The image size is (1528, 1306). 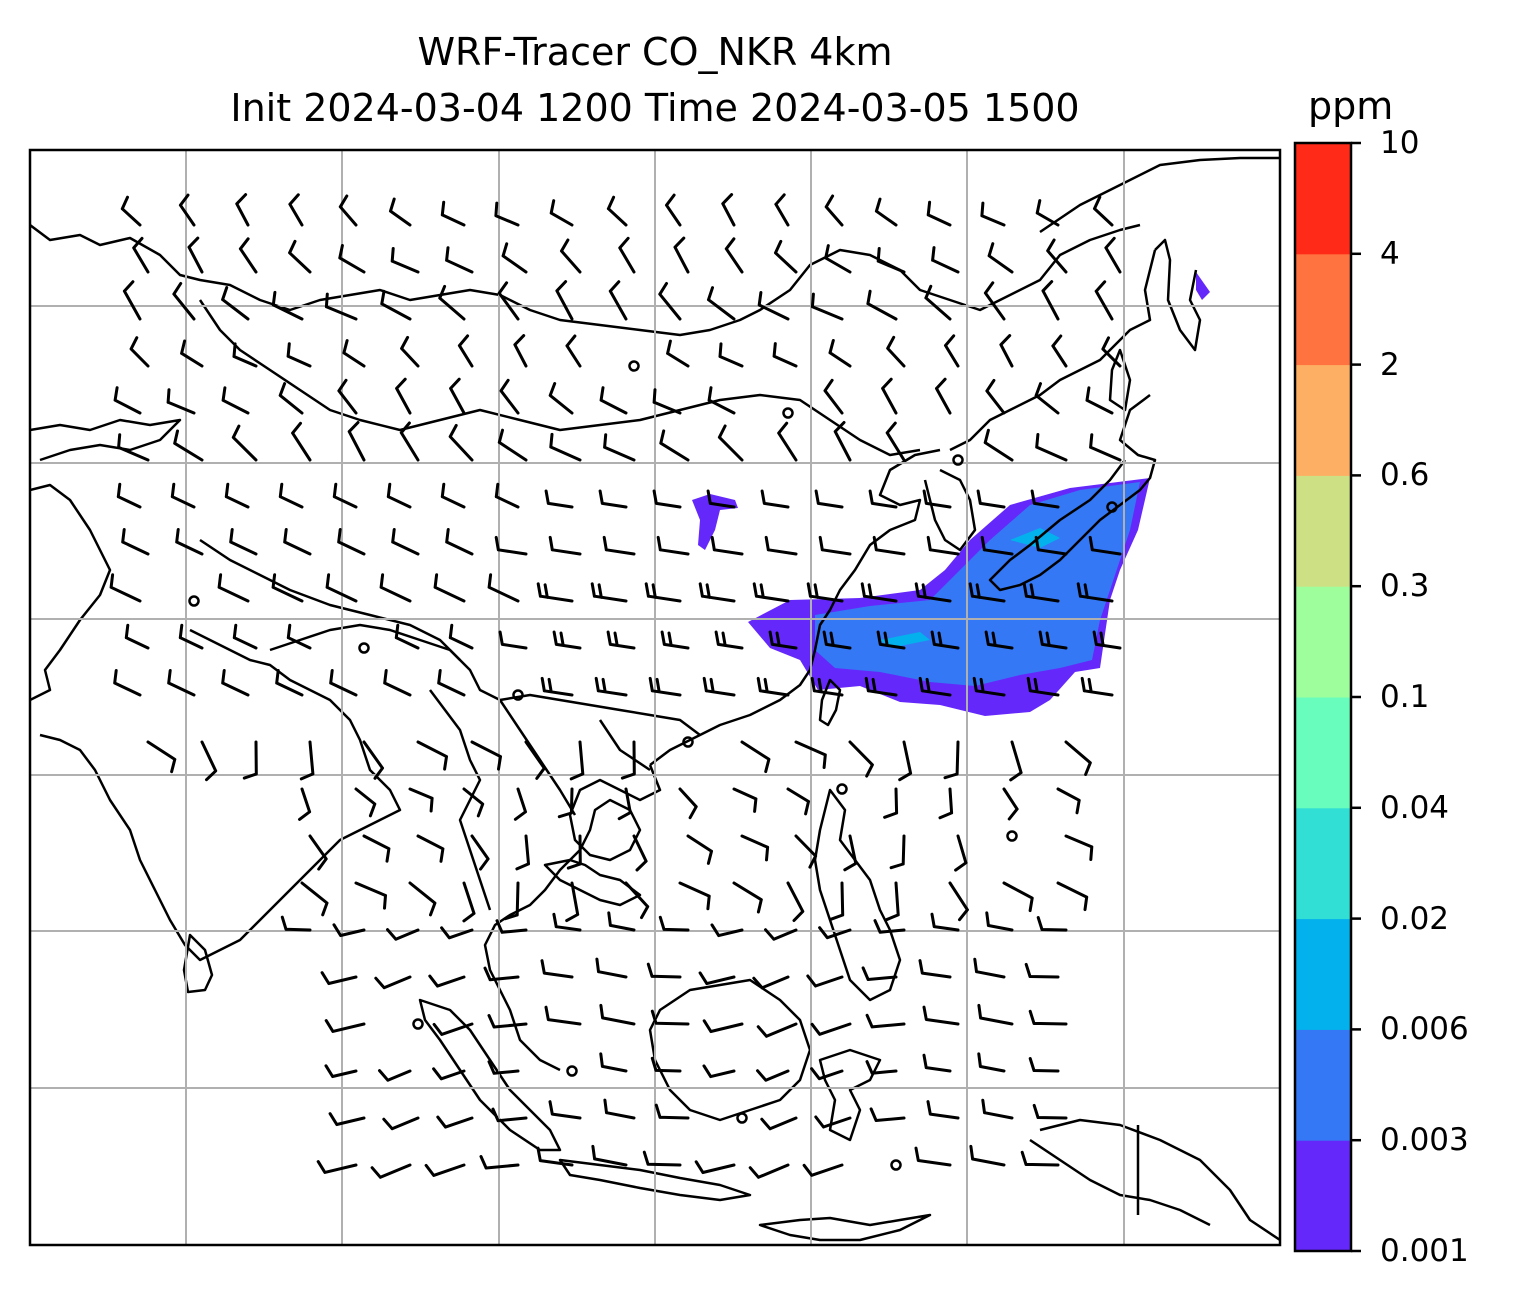 What do you see at coordinates (220, 795) in the screenshot?
I see `coastline-india` at bounding box center [220, 795].